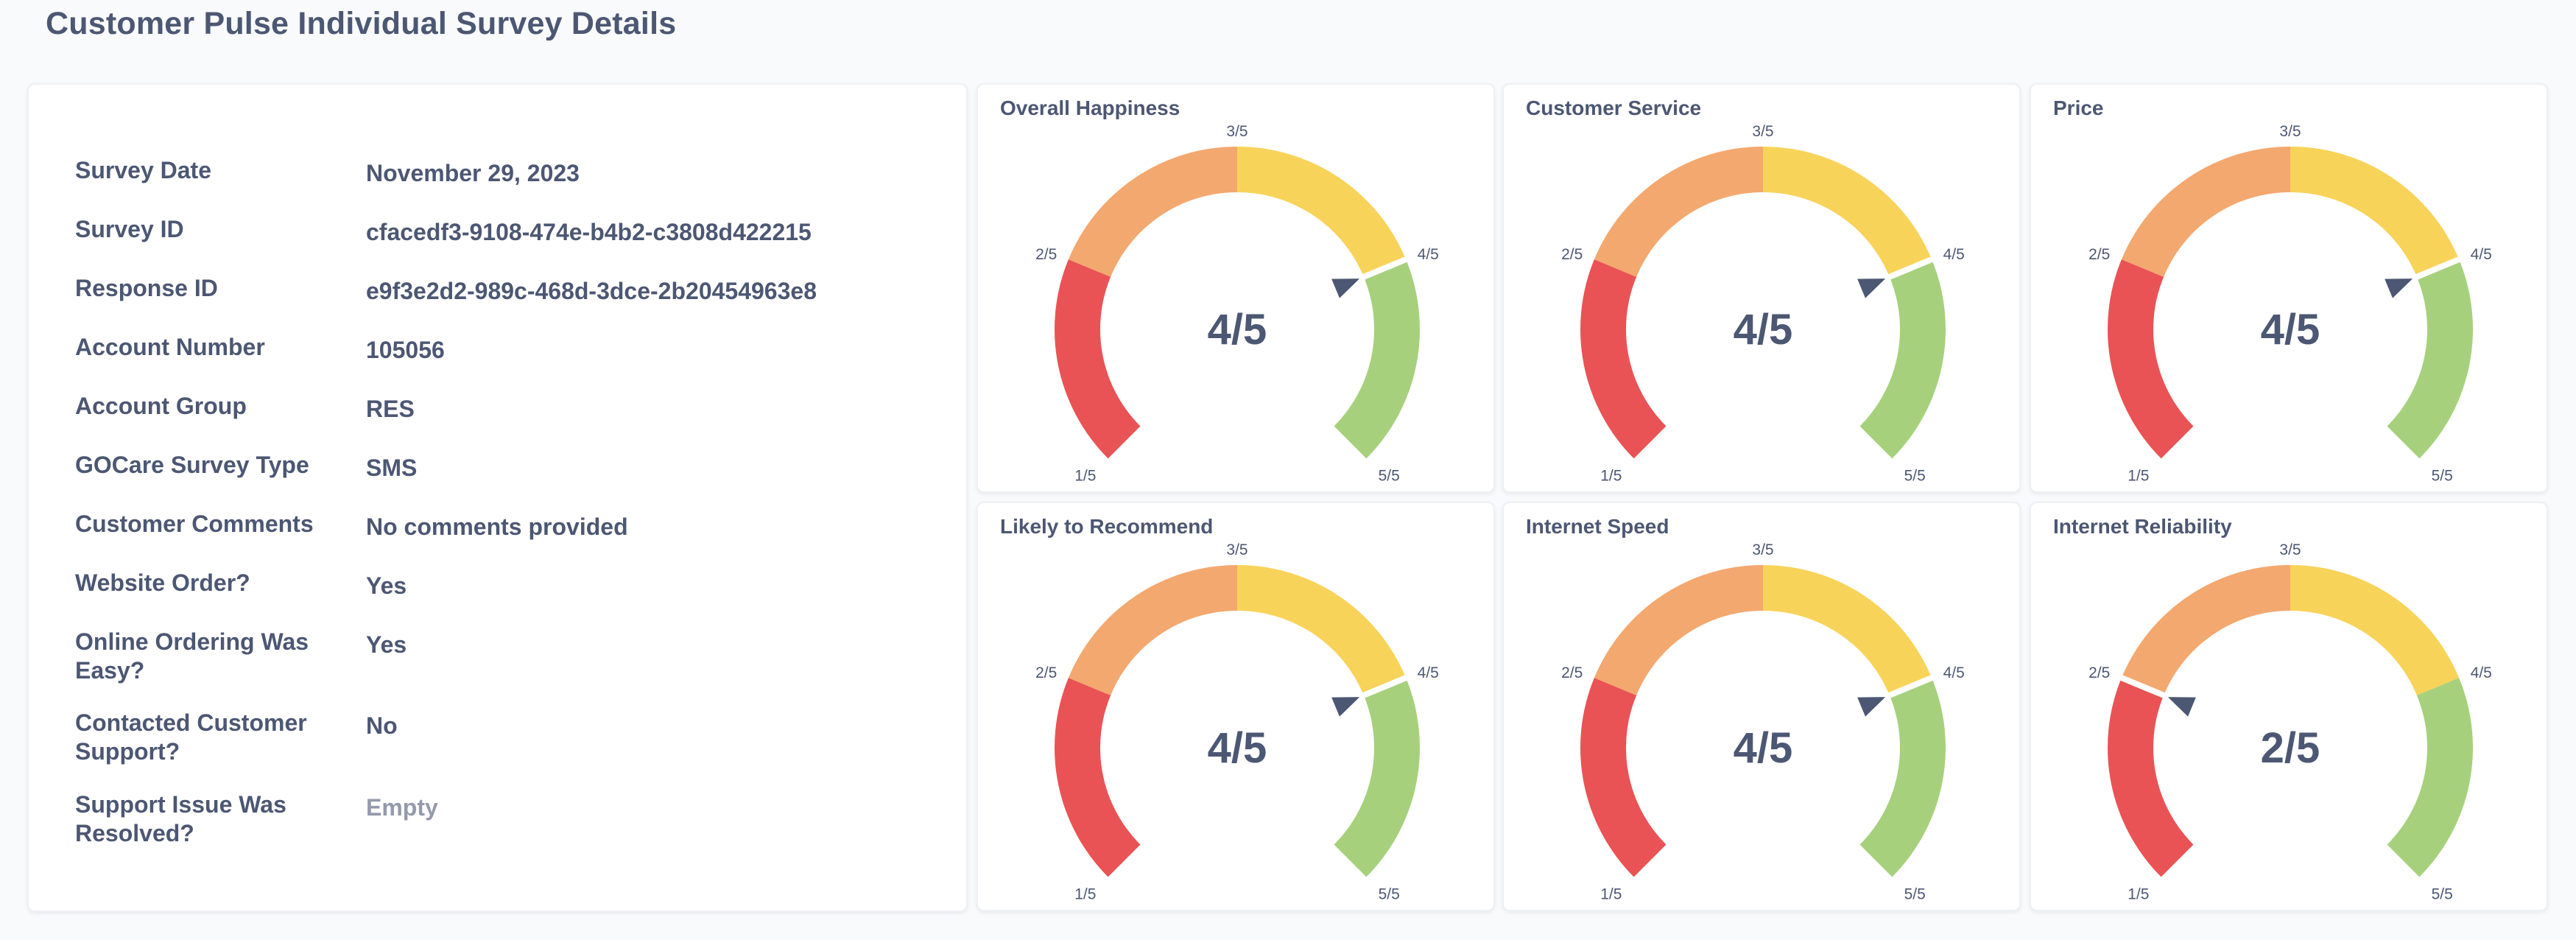 Image resolution: width=2576 pixels, height=940 pixels. I want to click on detail-key: Account Group, so click(161, 406).